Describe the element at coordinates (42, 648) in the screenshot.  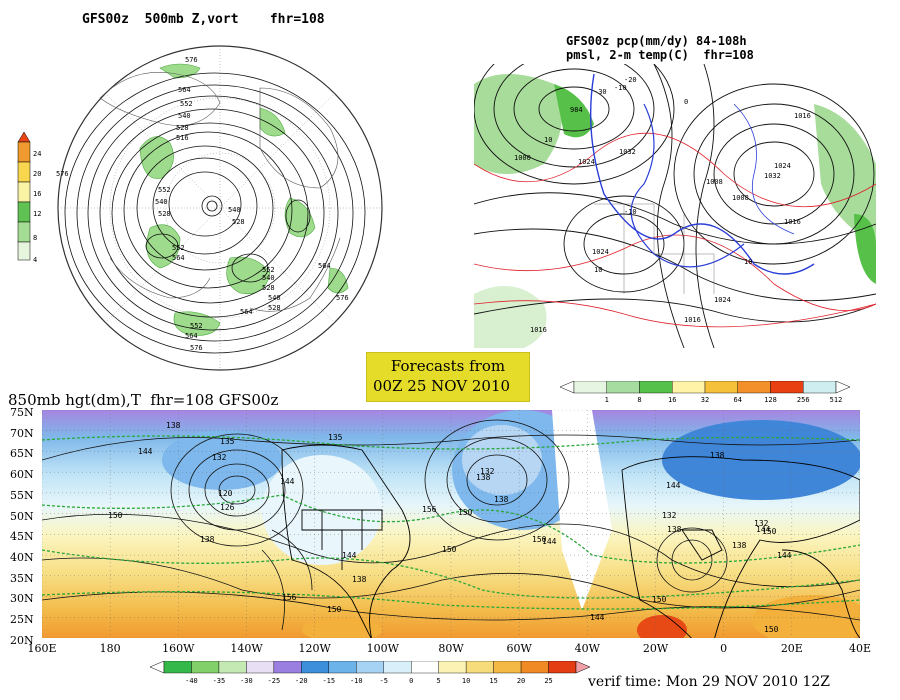
I see `longitude-label: 160E` at that location.